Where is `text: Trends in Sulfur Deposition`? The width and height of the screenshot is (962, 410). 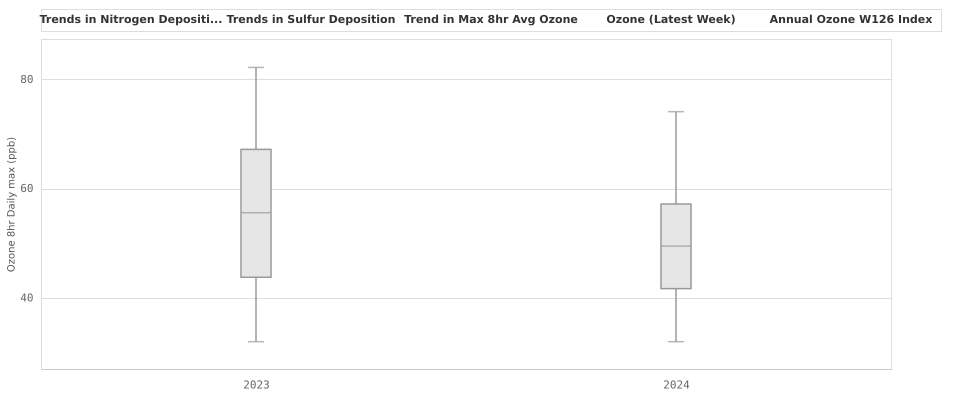 text: Trends in Sulfur Deposition is located at coordinates (311, 19).